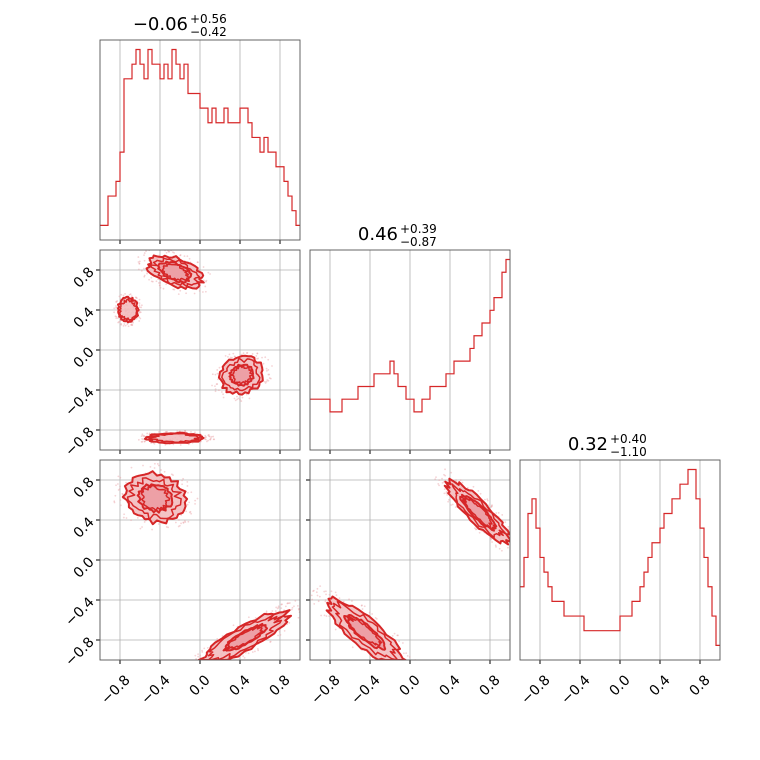 Image resolution: width=760 pixels, height=760 pixels. I want to click on hist-panel-2: −0.8 −0.4 0.0 0.4 0.8 0.32 +0.40−1.10, so click(619, 570).